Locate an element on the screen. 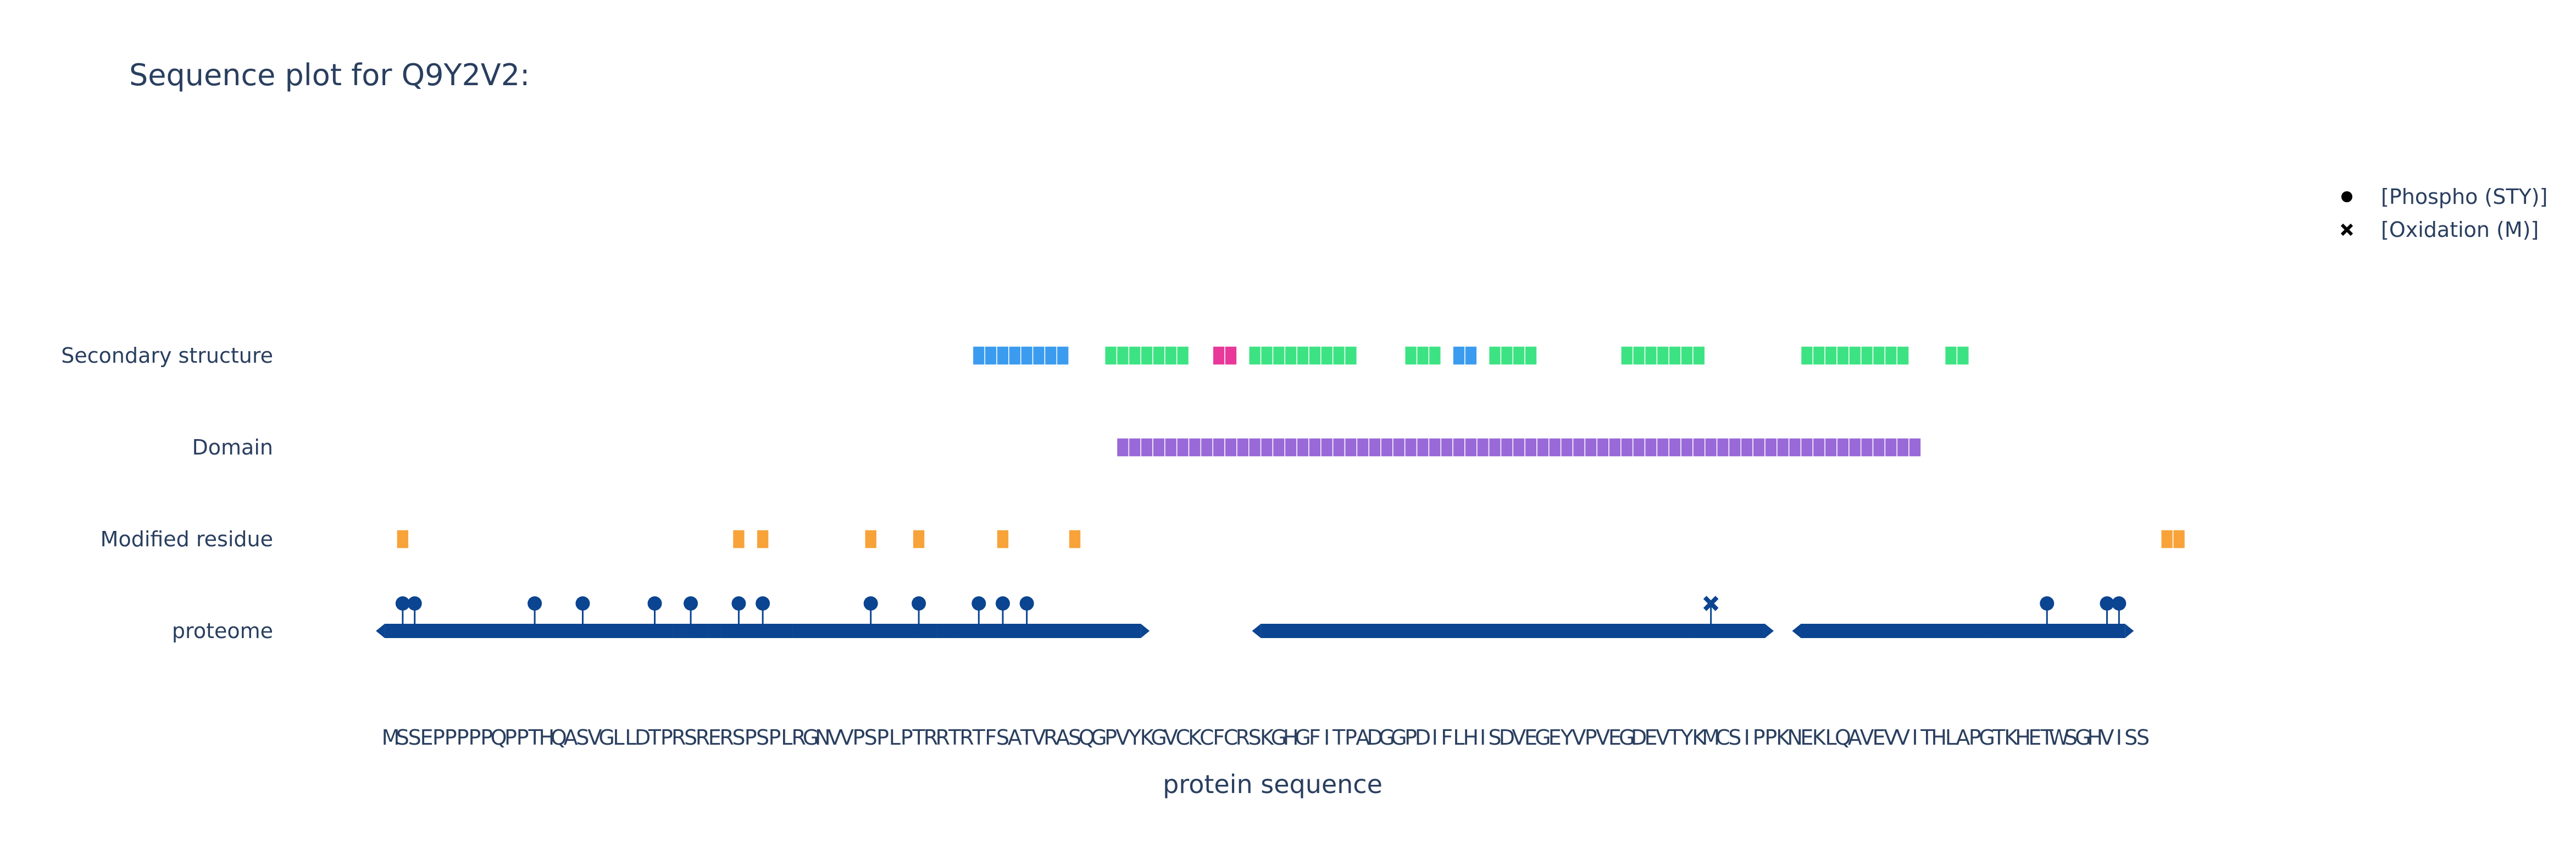 This screenshot has height=859, width=2576. legend-label: [Phospho (STY)] is located at coordinates (2464, 197).